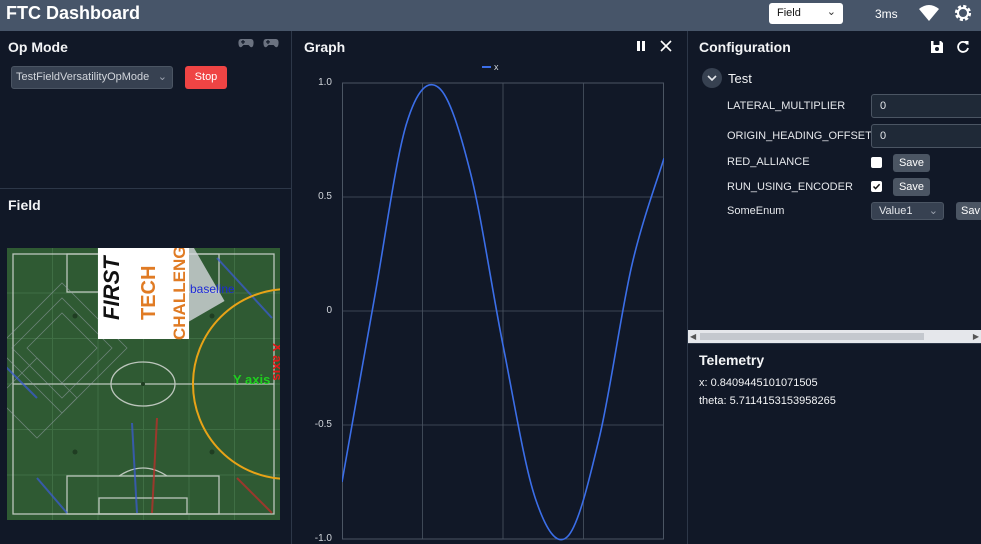 The width and height of the screenshot is (981, 544). I want to click on y-axis-label: Y axis, so click(251, 379).